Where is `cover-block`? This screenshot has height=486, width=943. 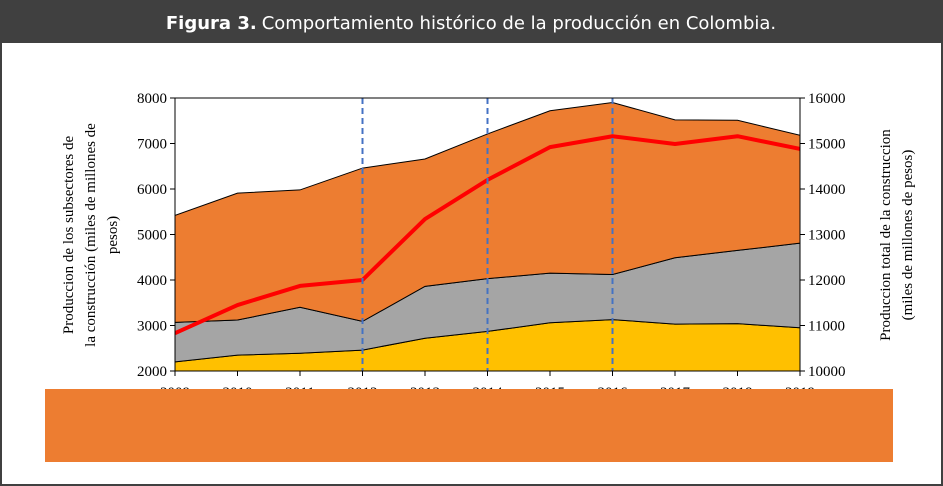 cover-block is located at coordinates (469, 425).